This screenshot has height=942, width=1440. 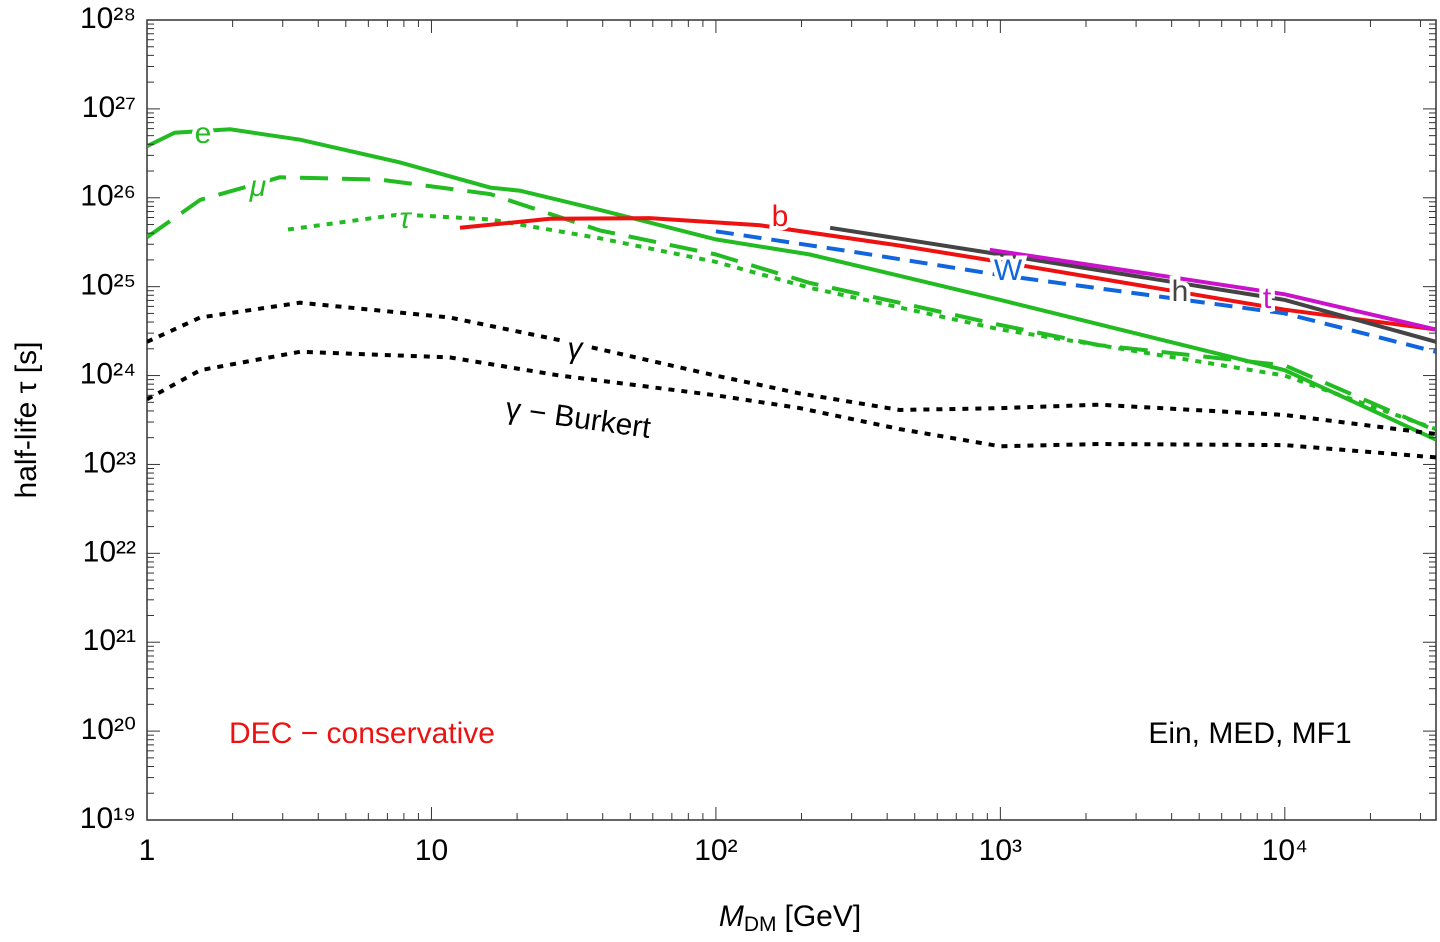 What do you see at coordinates (760, 924) in the screenshot?
I see `x-label-subscript: DM` at bounding box center [760, 924].